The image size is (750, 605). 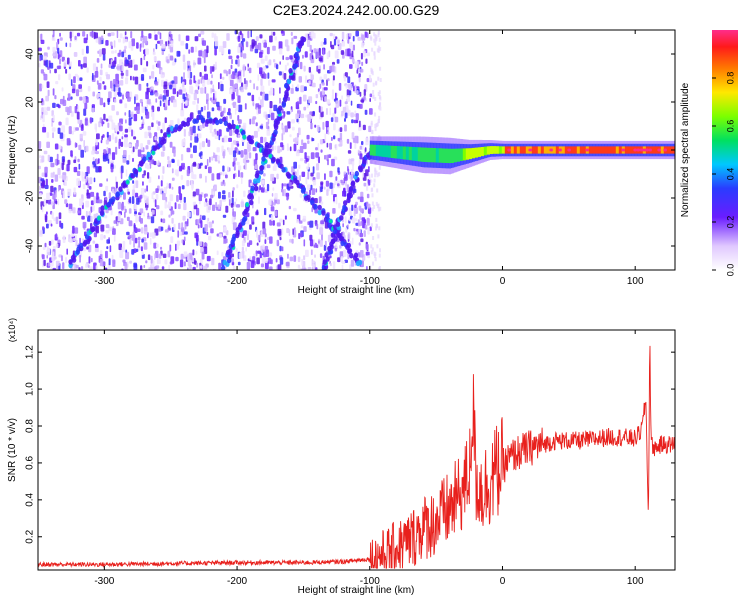 What do you see at coordinates (12, 450) in the screenshot?
I see `snr-y-label: SNR (10 * v/v)` at bounding box center [12, 450].